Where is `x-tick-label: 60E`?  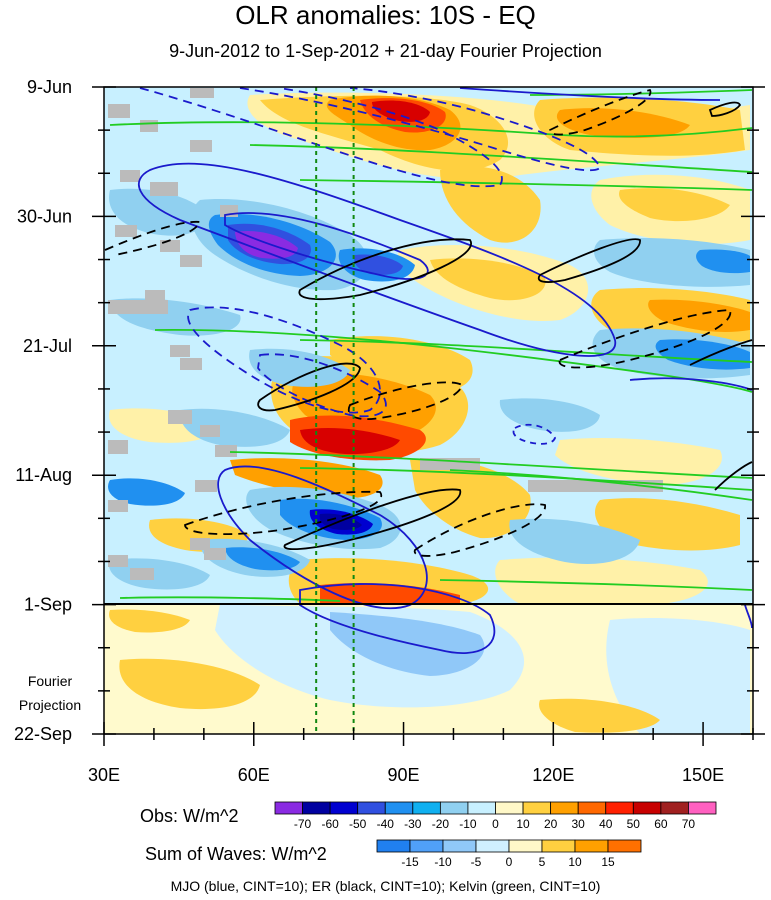
x-tick-label: 60E is located at coordinates (254, 775).